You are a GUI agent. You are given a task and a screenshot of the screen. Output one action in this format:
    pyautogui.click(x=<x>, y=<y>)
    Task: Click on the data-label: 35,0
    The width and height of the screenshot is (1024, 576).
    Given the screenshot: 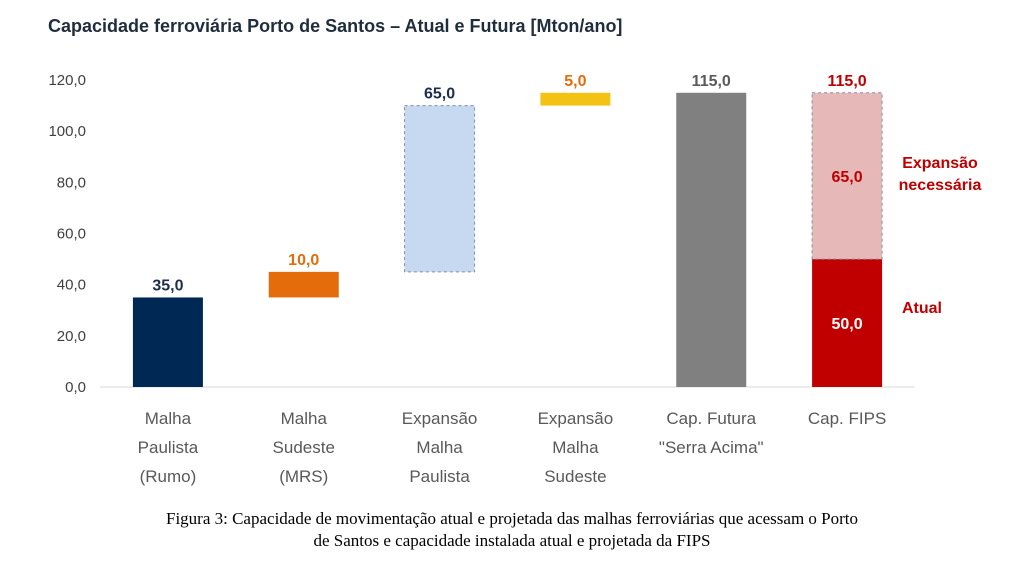 What is the action you would take?
    pyautogui.click(x=167, y=285)
    